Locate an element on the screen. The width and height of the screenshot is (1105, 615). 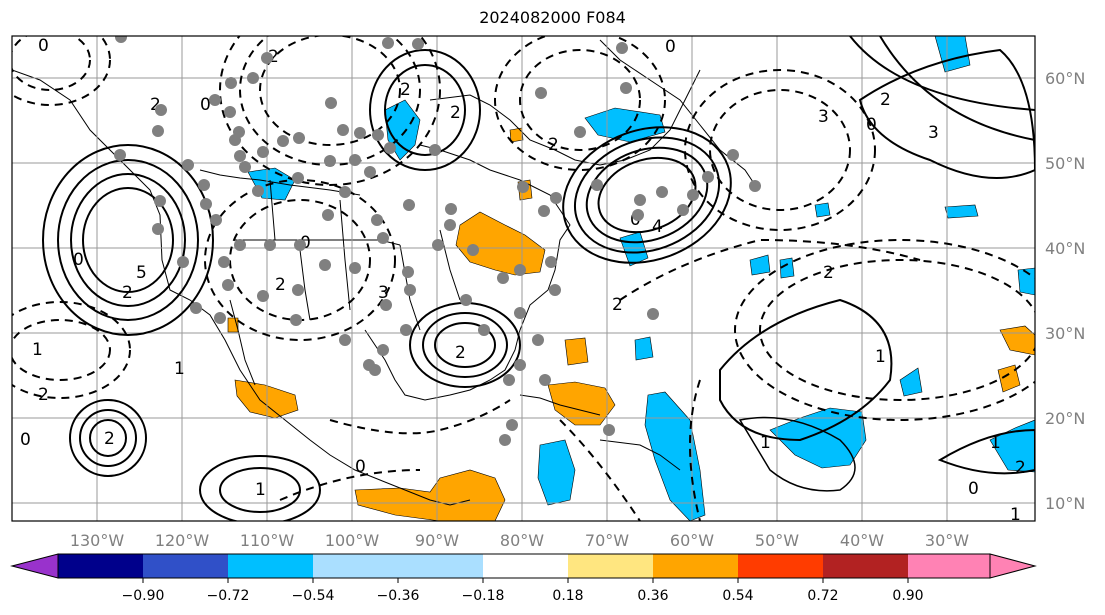
colorbar-outline is located at coordinates (524, 566).